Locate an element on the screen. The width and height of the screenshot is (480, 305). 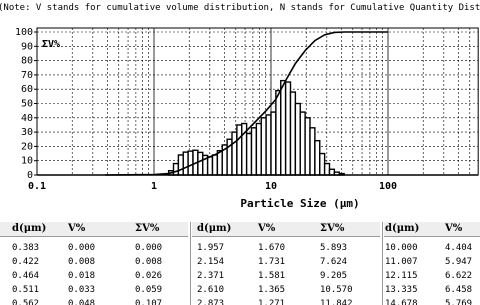
x-tick-label: 0.1 is located at coordinates (37, 186).